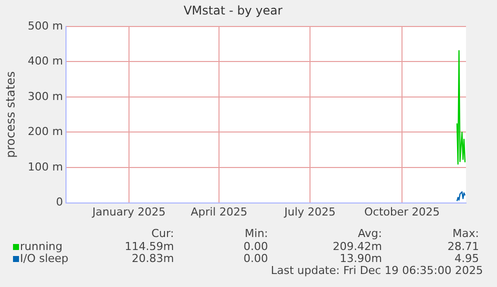 This screenshot has width=497, height=287. What do you see at coordinates (357, 246) in the screenshot?
I see `text: 209.42m` at bounding box center [357, 246].